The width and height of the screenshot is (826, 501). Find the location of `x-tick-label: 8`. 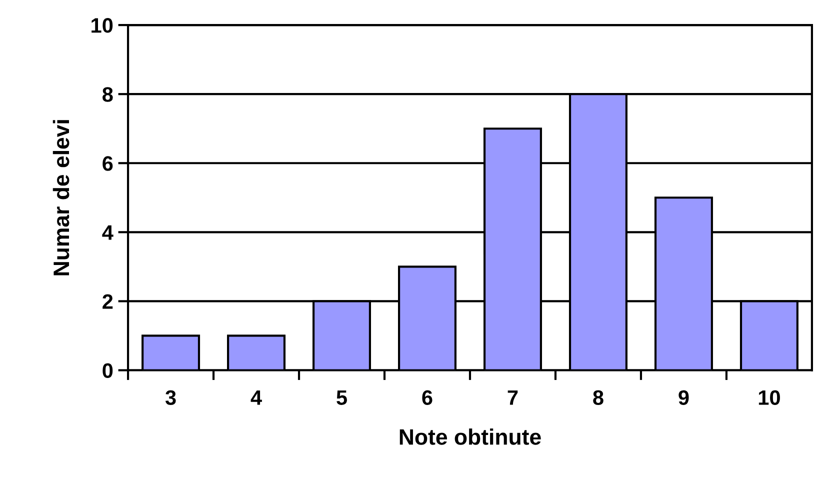

x-tick-label: 8 is located at coordinates (598, 397).